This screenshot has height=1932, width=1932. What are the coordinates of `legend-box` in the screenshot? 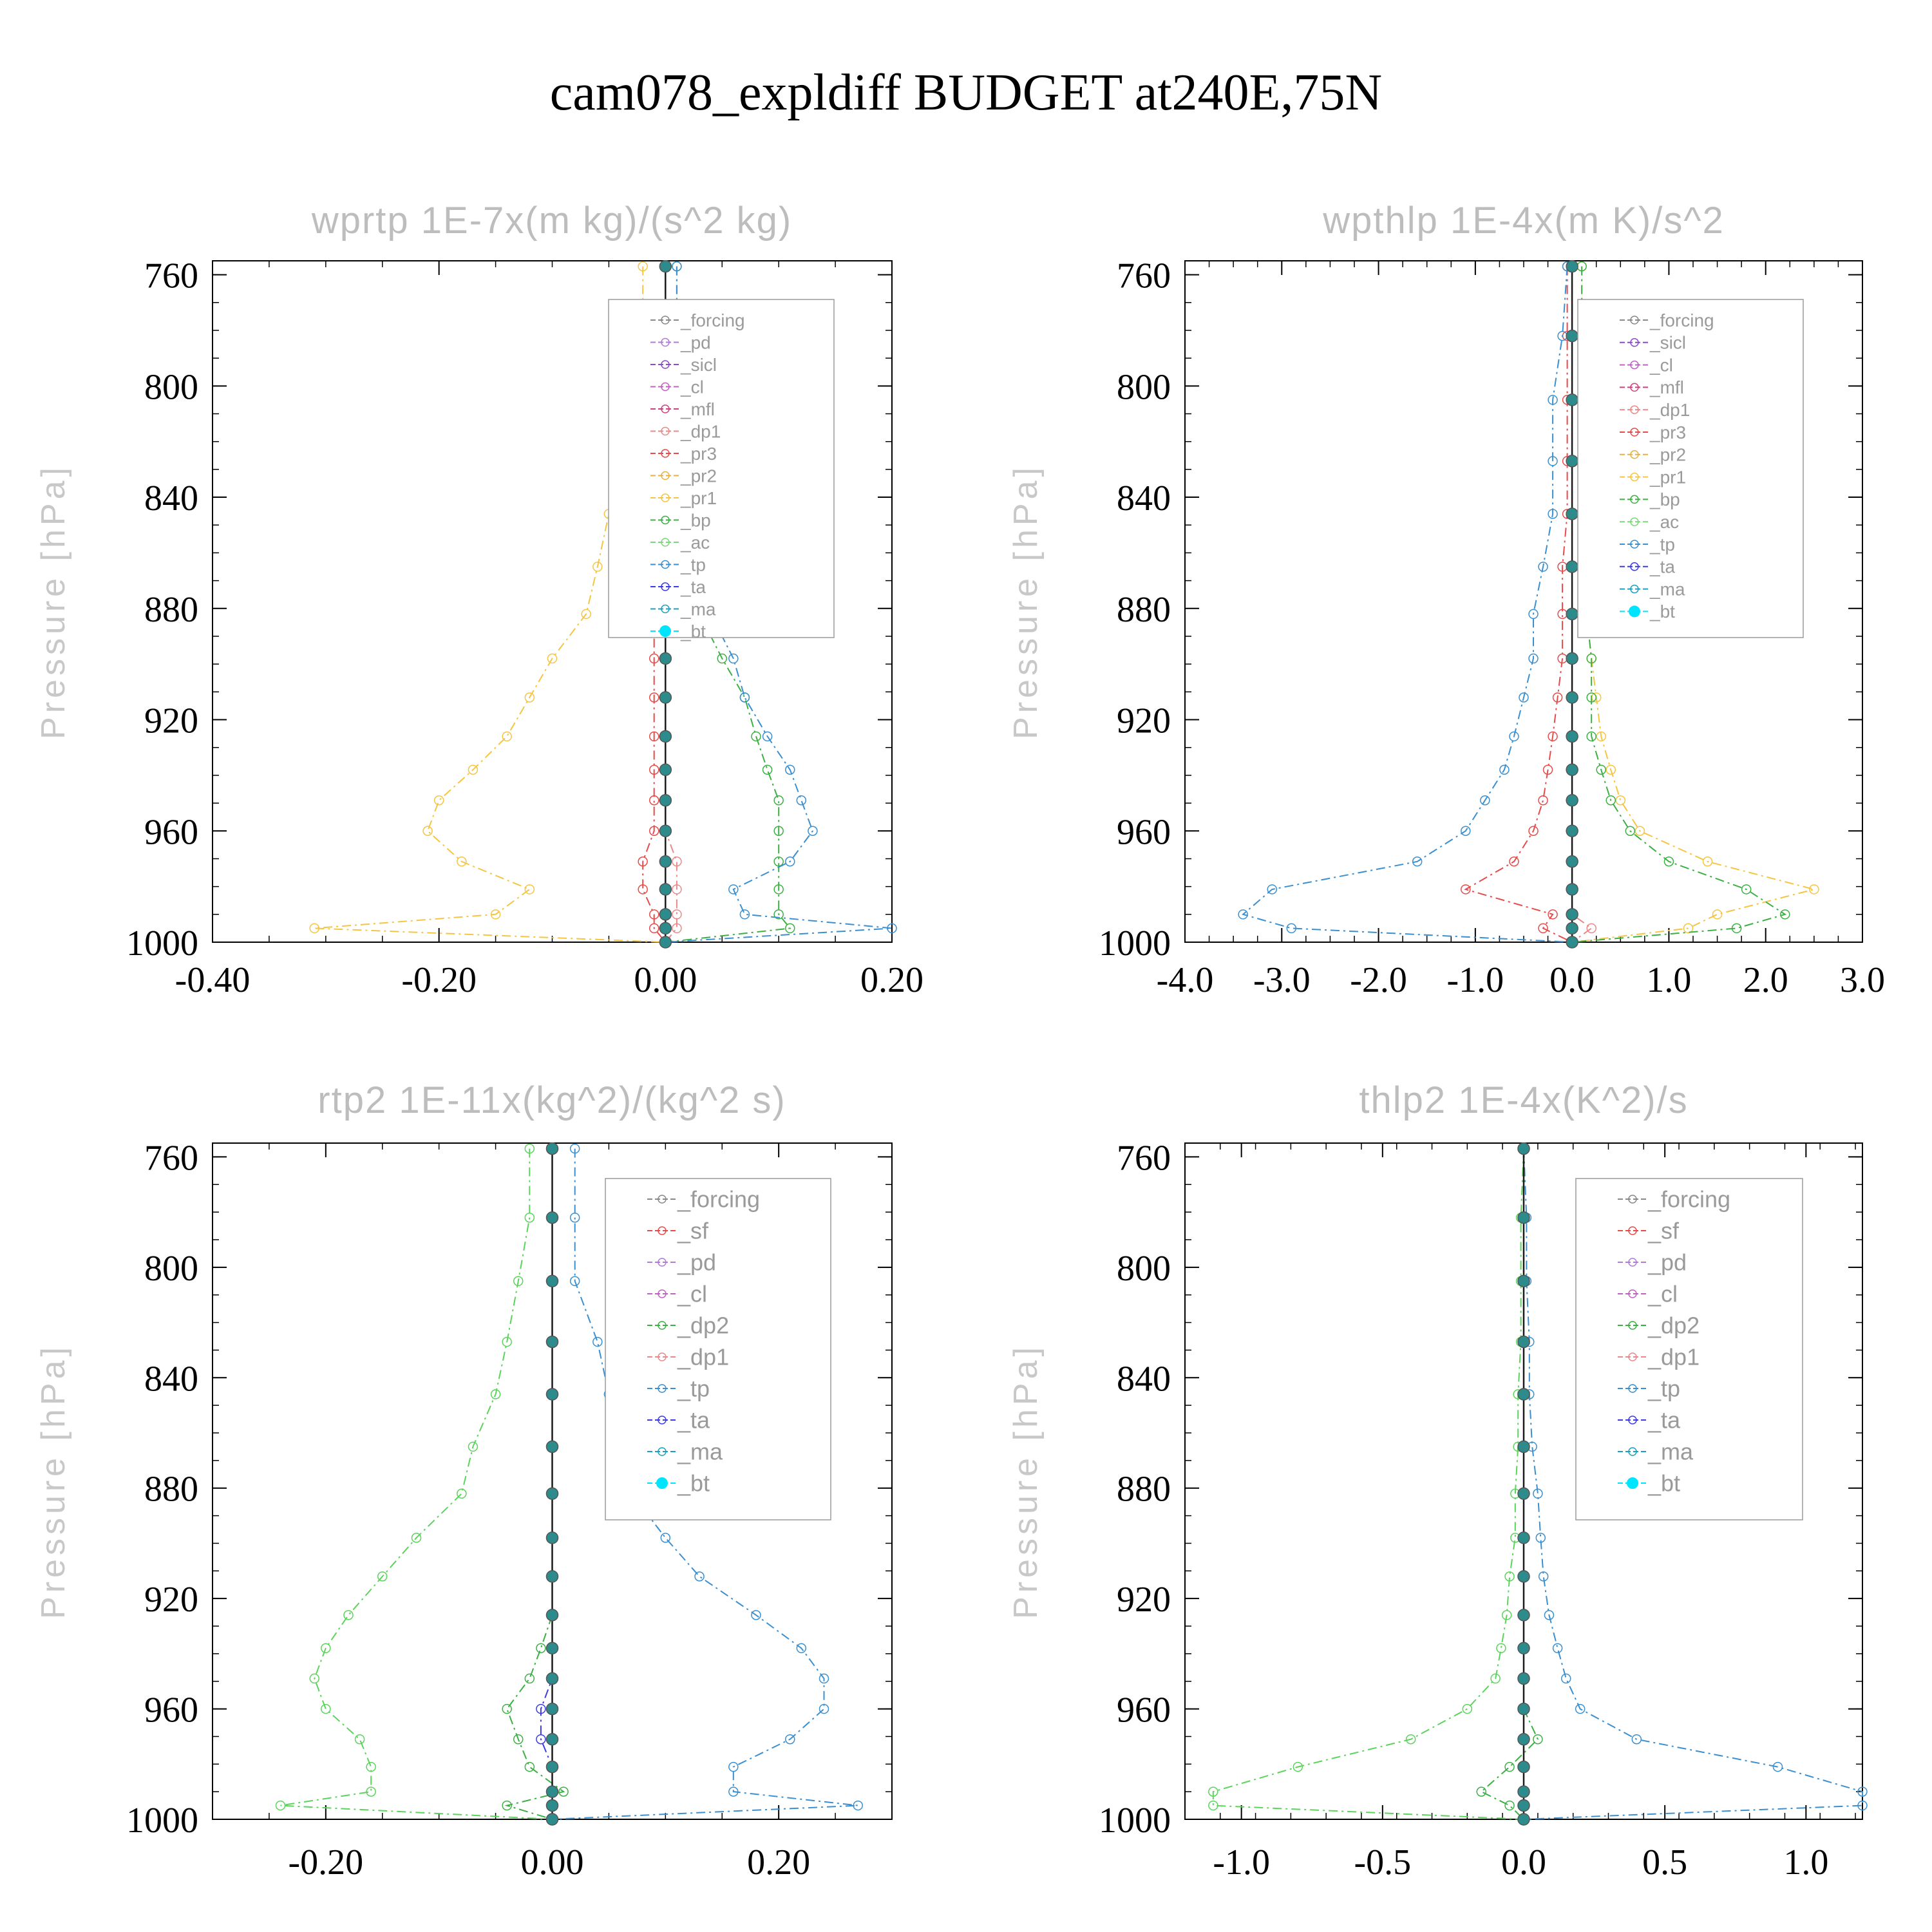 It's located at (1689, 1349).